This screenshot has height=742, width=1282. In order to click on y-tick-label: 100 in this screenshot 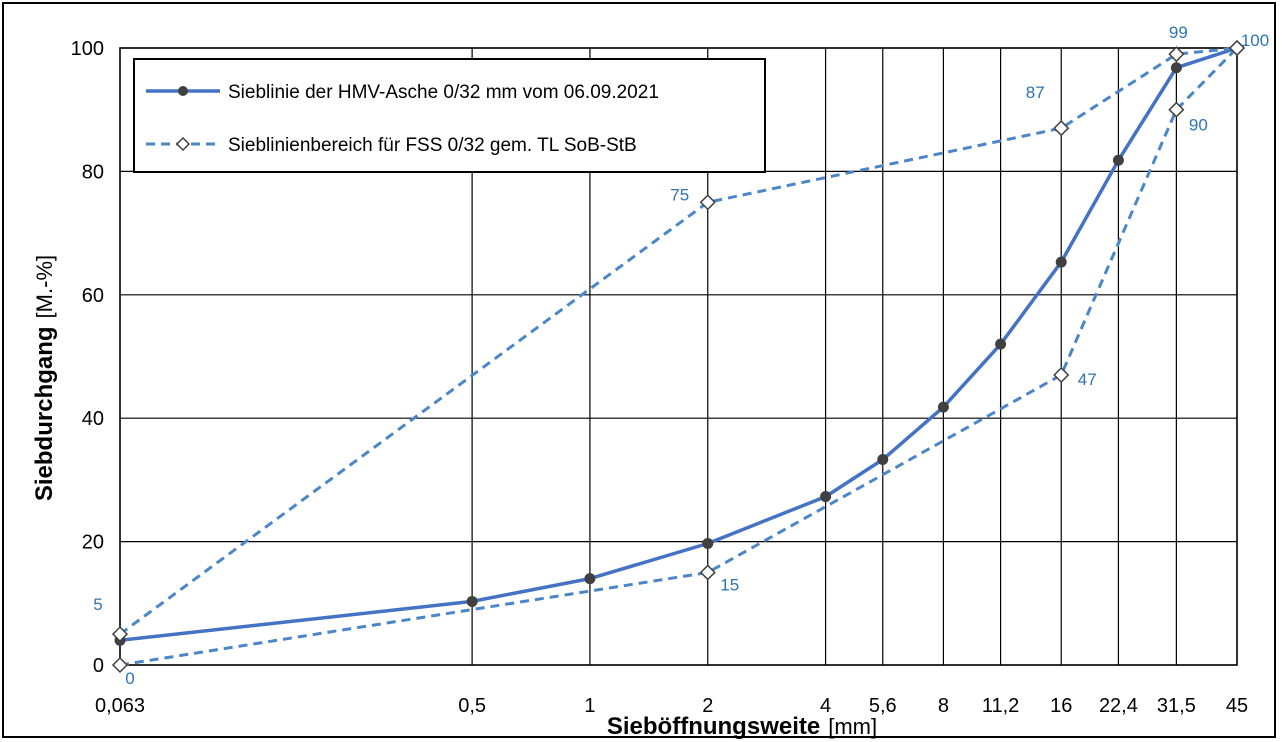, I will do `click(87, 49)`.